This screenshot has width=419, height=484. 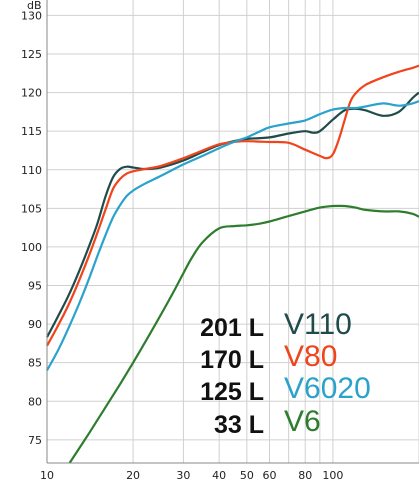 I want to click on y-tick-label: 95, so click(x=35, y=286).